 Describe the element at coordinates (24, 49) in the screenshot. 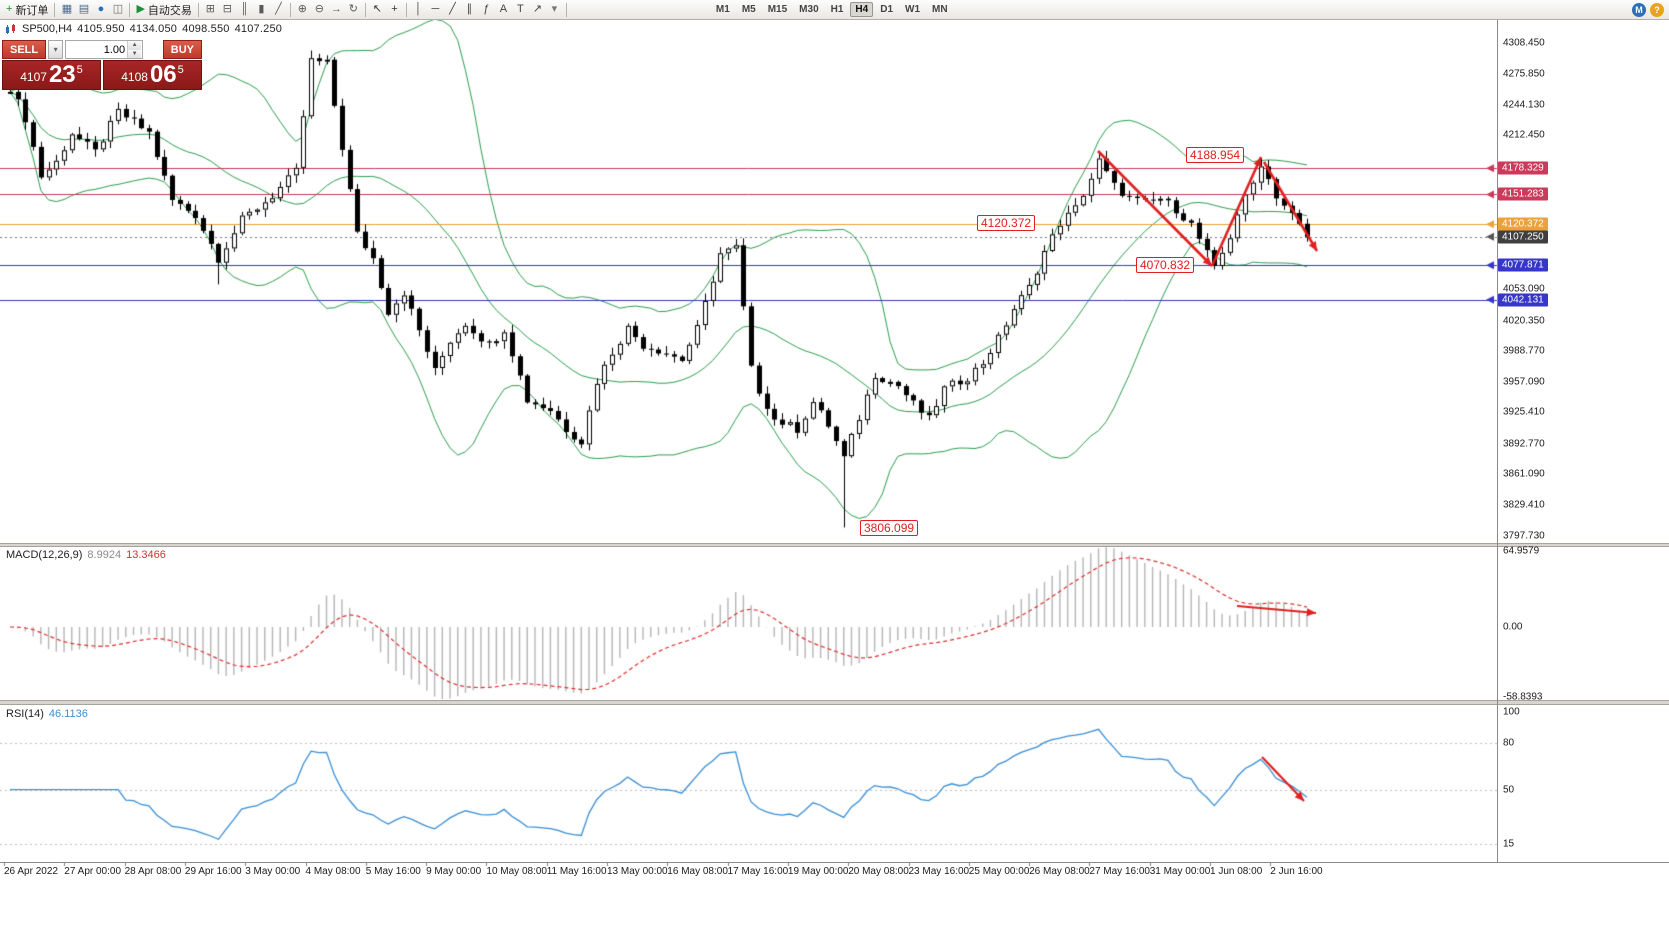

I see `sell-button: SELL` at that location.